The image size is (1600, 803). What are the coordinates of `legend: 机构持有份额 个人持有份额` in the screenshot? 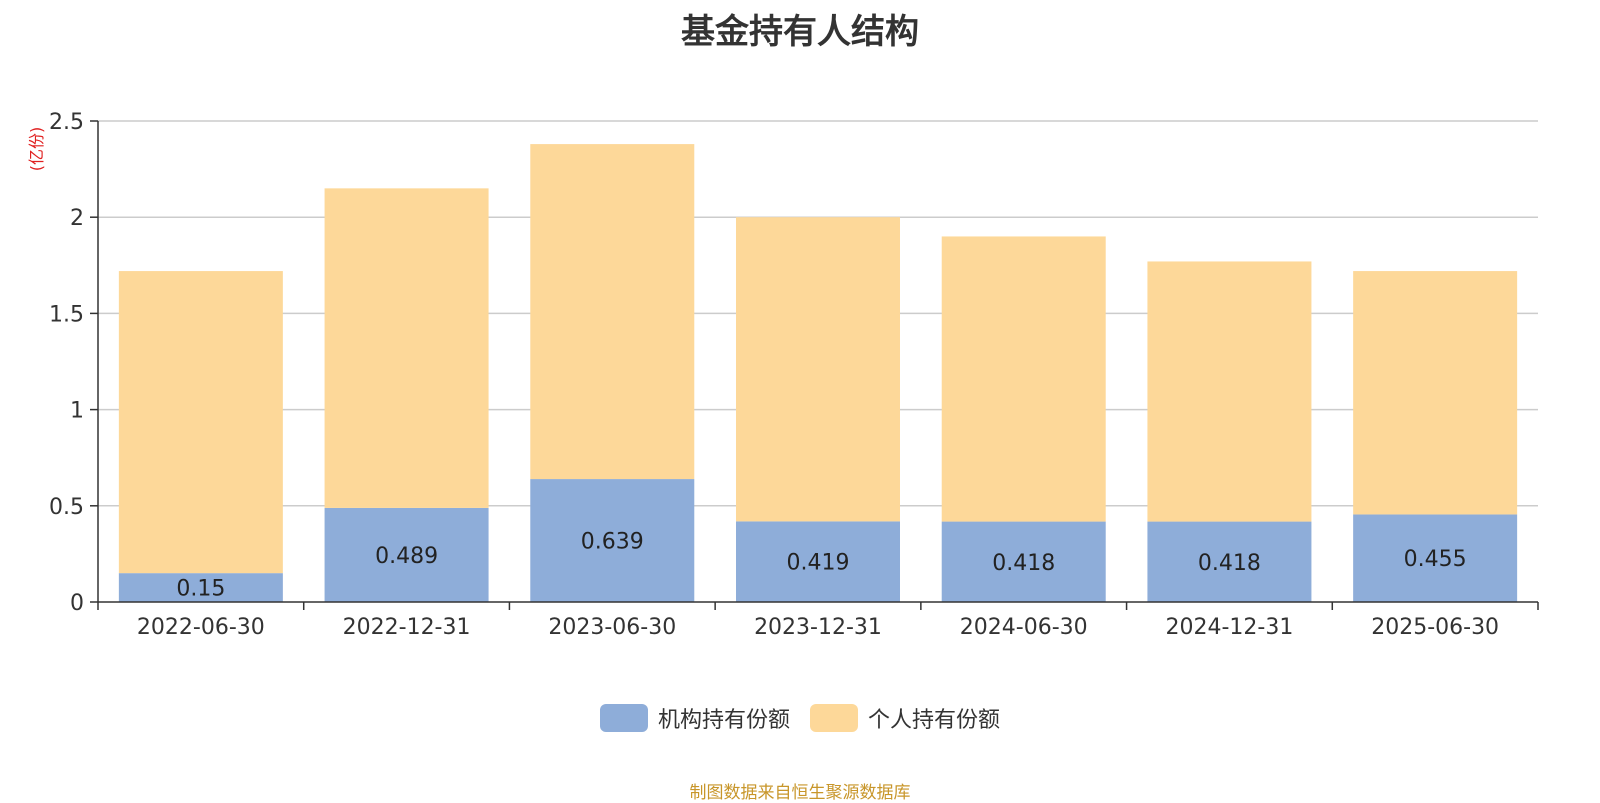 It's located at (800, 718).